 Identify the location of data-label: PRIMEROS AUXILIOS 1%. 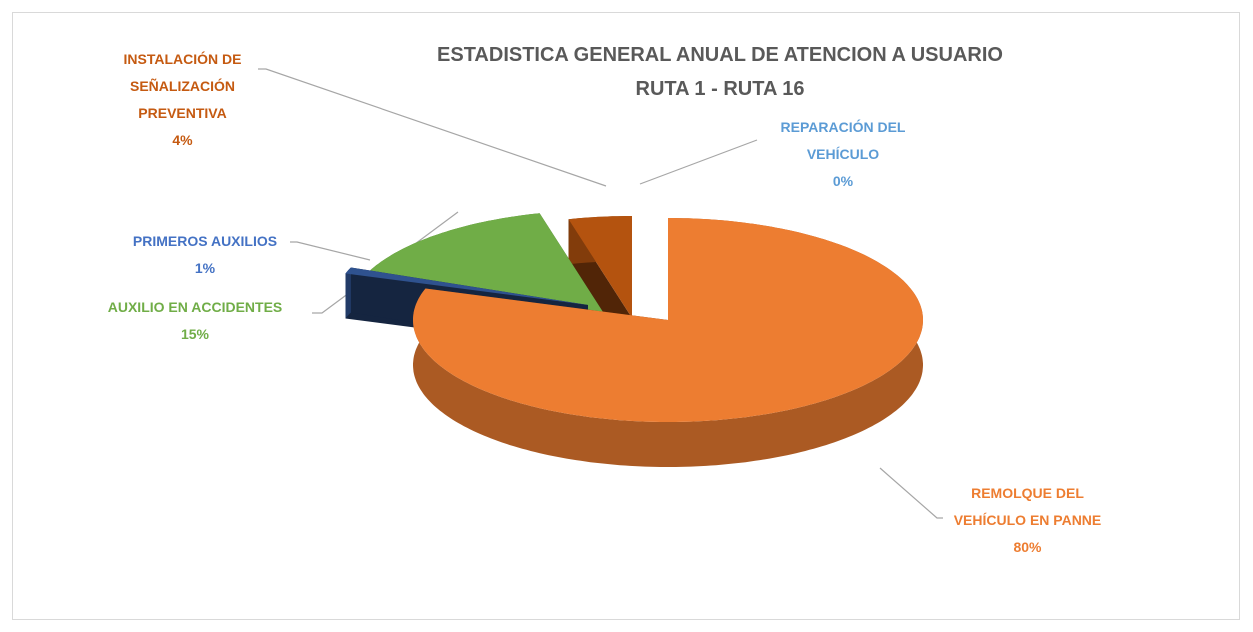
(205, 255).